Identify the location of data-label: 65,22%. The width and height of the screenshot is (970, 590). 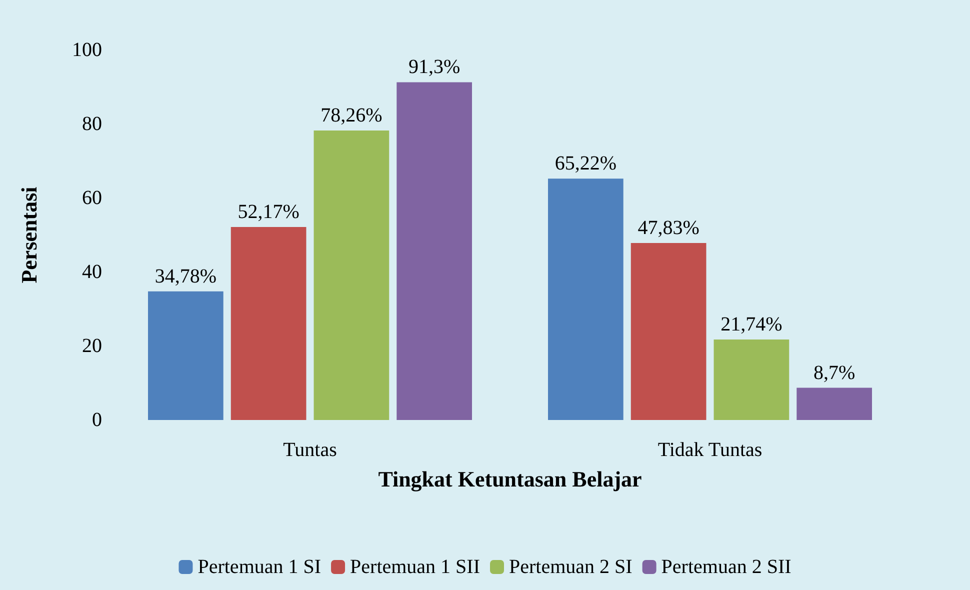
(585, 163).